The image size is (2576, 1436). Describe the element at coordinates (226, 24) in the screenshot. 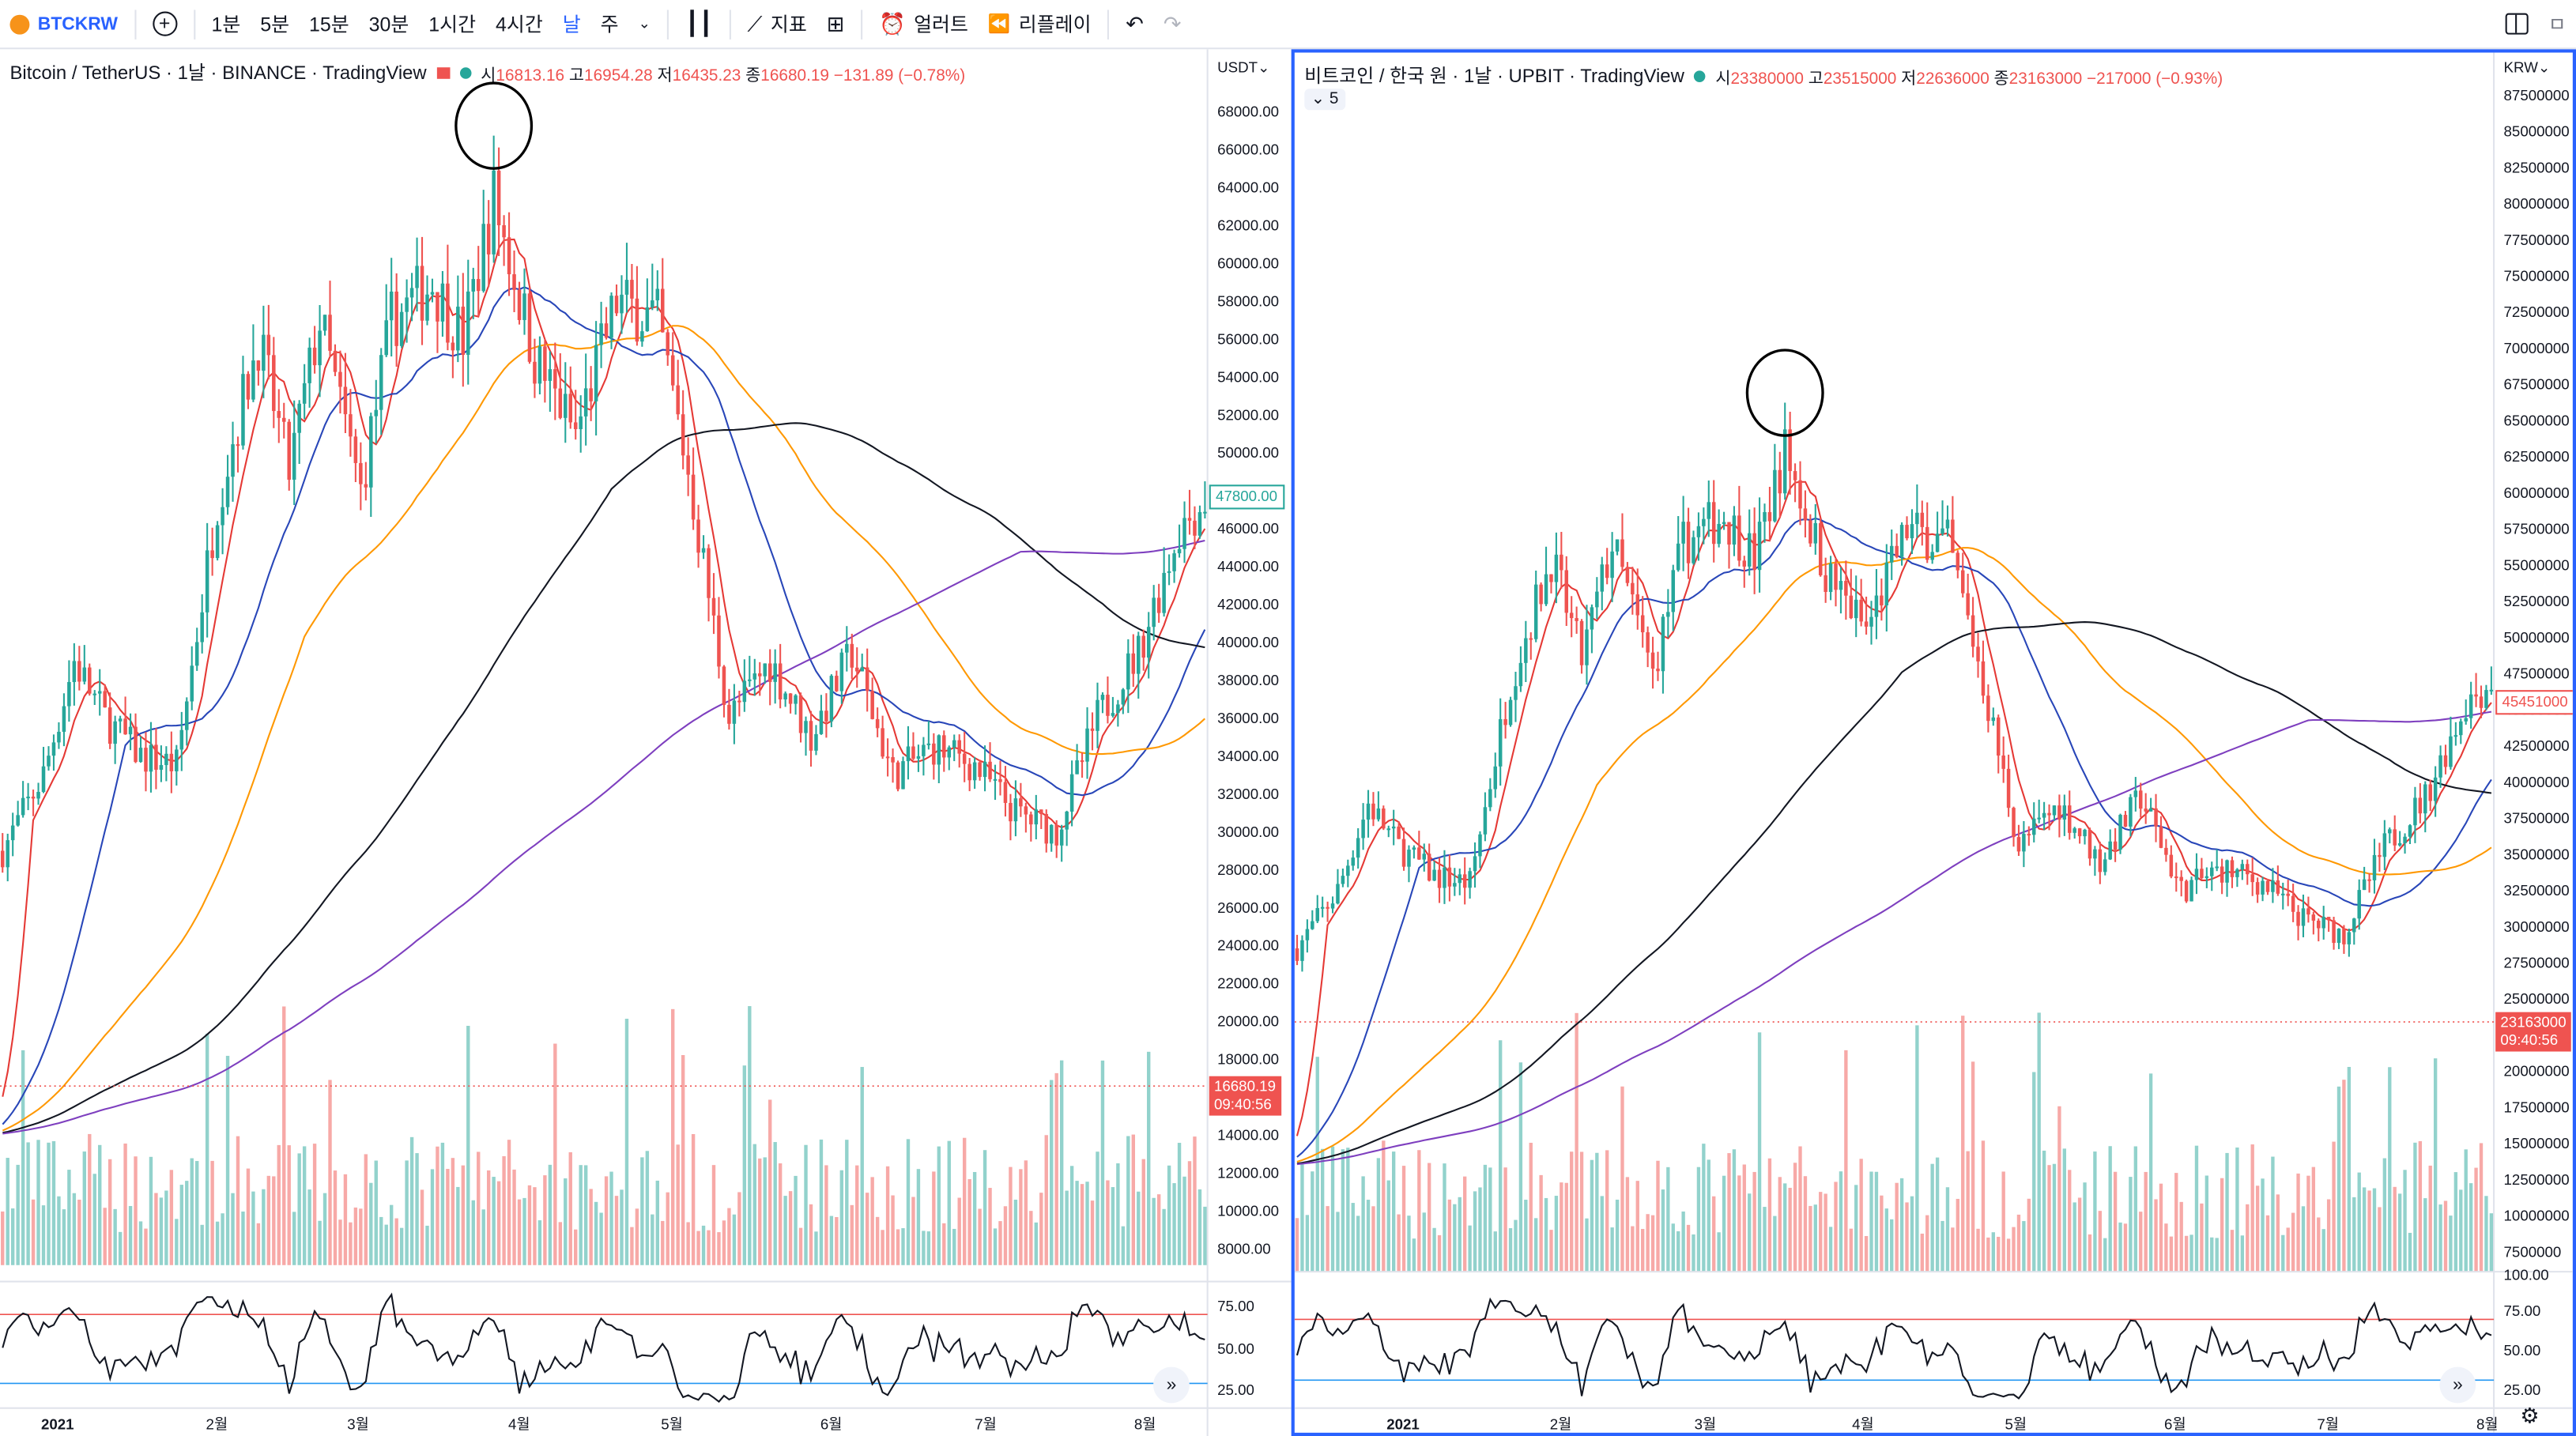

I see `interval-1m: 1분` at that location.